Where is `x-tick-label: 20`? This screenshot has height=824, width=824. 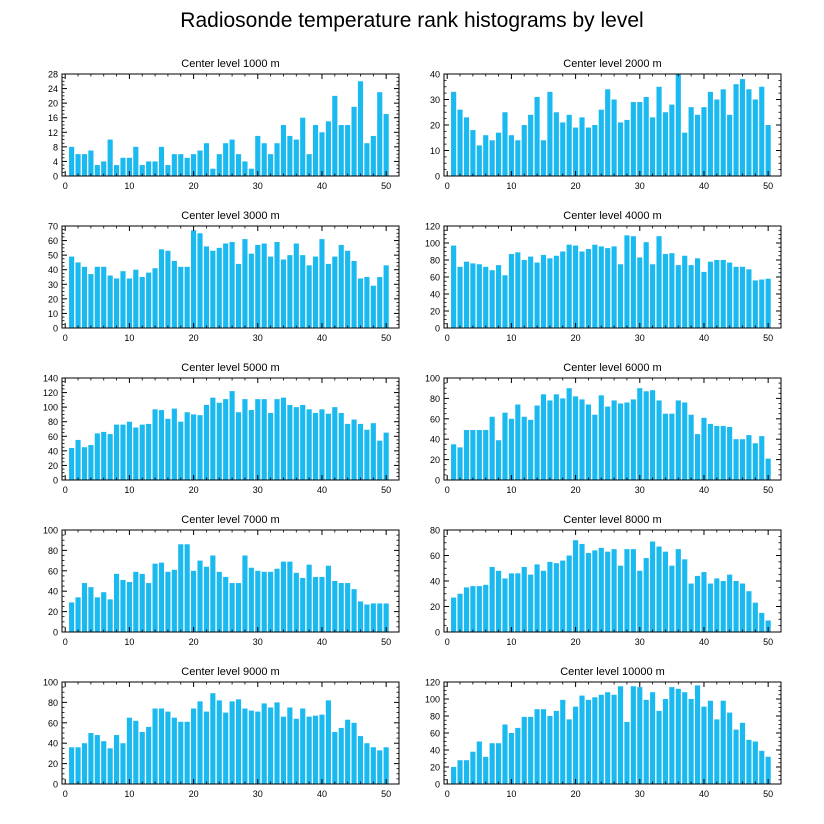 x-tick-label: 20 is located at coordinates (194, 338).